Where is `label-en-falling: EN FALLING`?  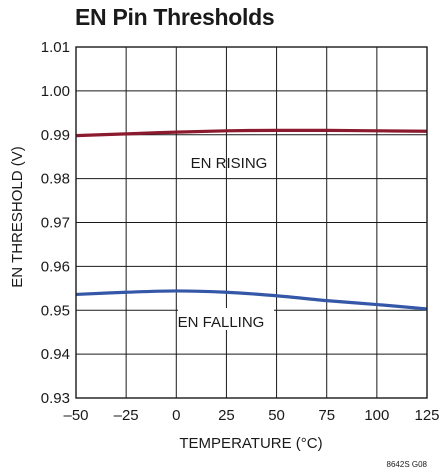
label-en-falling: EN FALLING is located at coordinates (221, 322).